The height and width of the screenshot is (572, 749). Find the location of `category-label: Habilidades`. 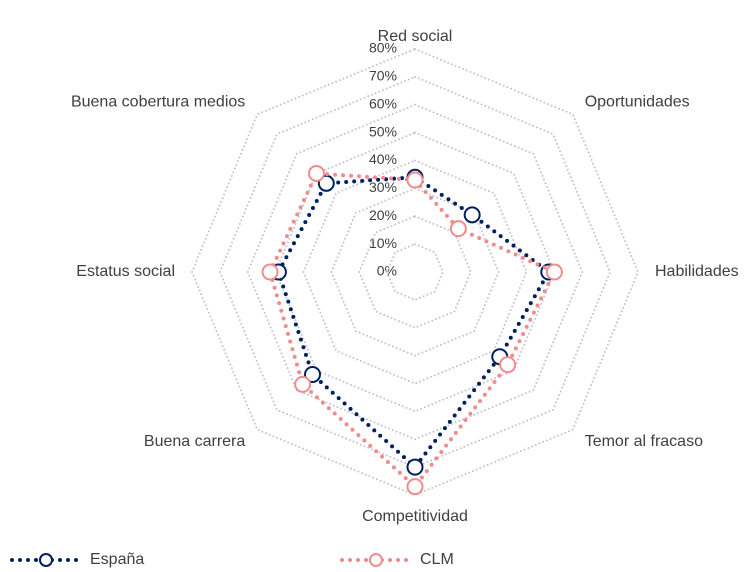

category-label: Habilidades is located at coordinates (697, 271).